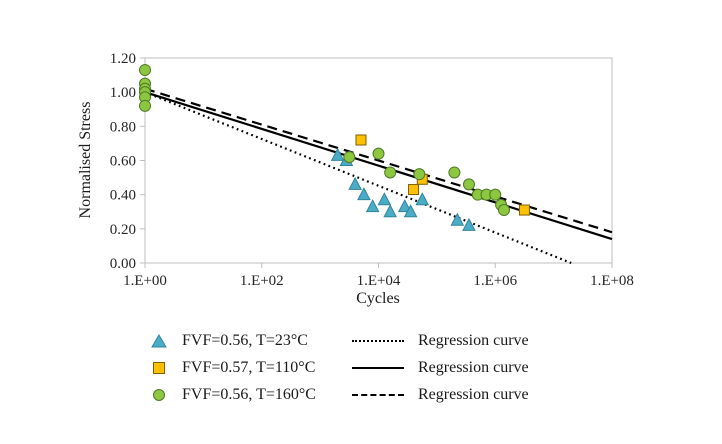 Image resolution: width=722 pixels, height=444 pixels. What do you see at coordinates (159, 341) in the screenshot?
I see `triangle-marker-icon` at bounding box center [159, 341].